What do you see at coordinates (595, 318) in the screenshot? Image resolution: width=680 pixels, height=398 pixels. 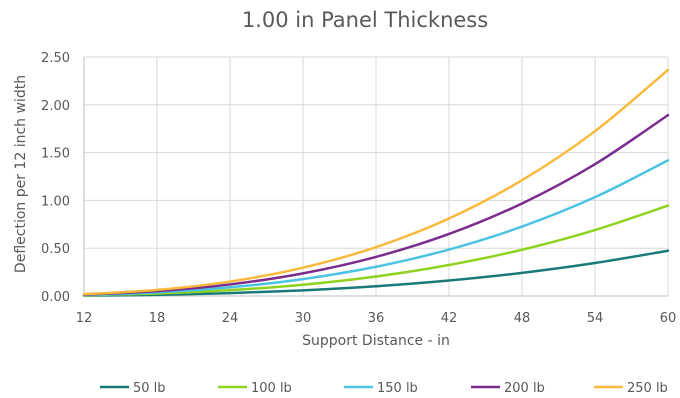 I see `x-tick-label: 54` at bounding box center [595, 318].